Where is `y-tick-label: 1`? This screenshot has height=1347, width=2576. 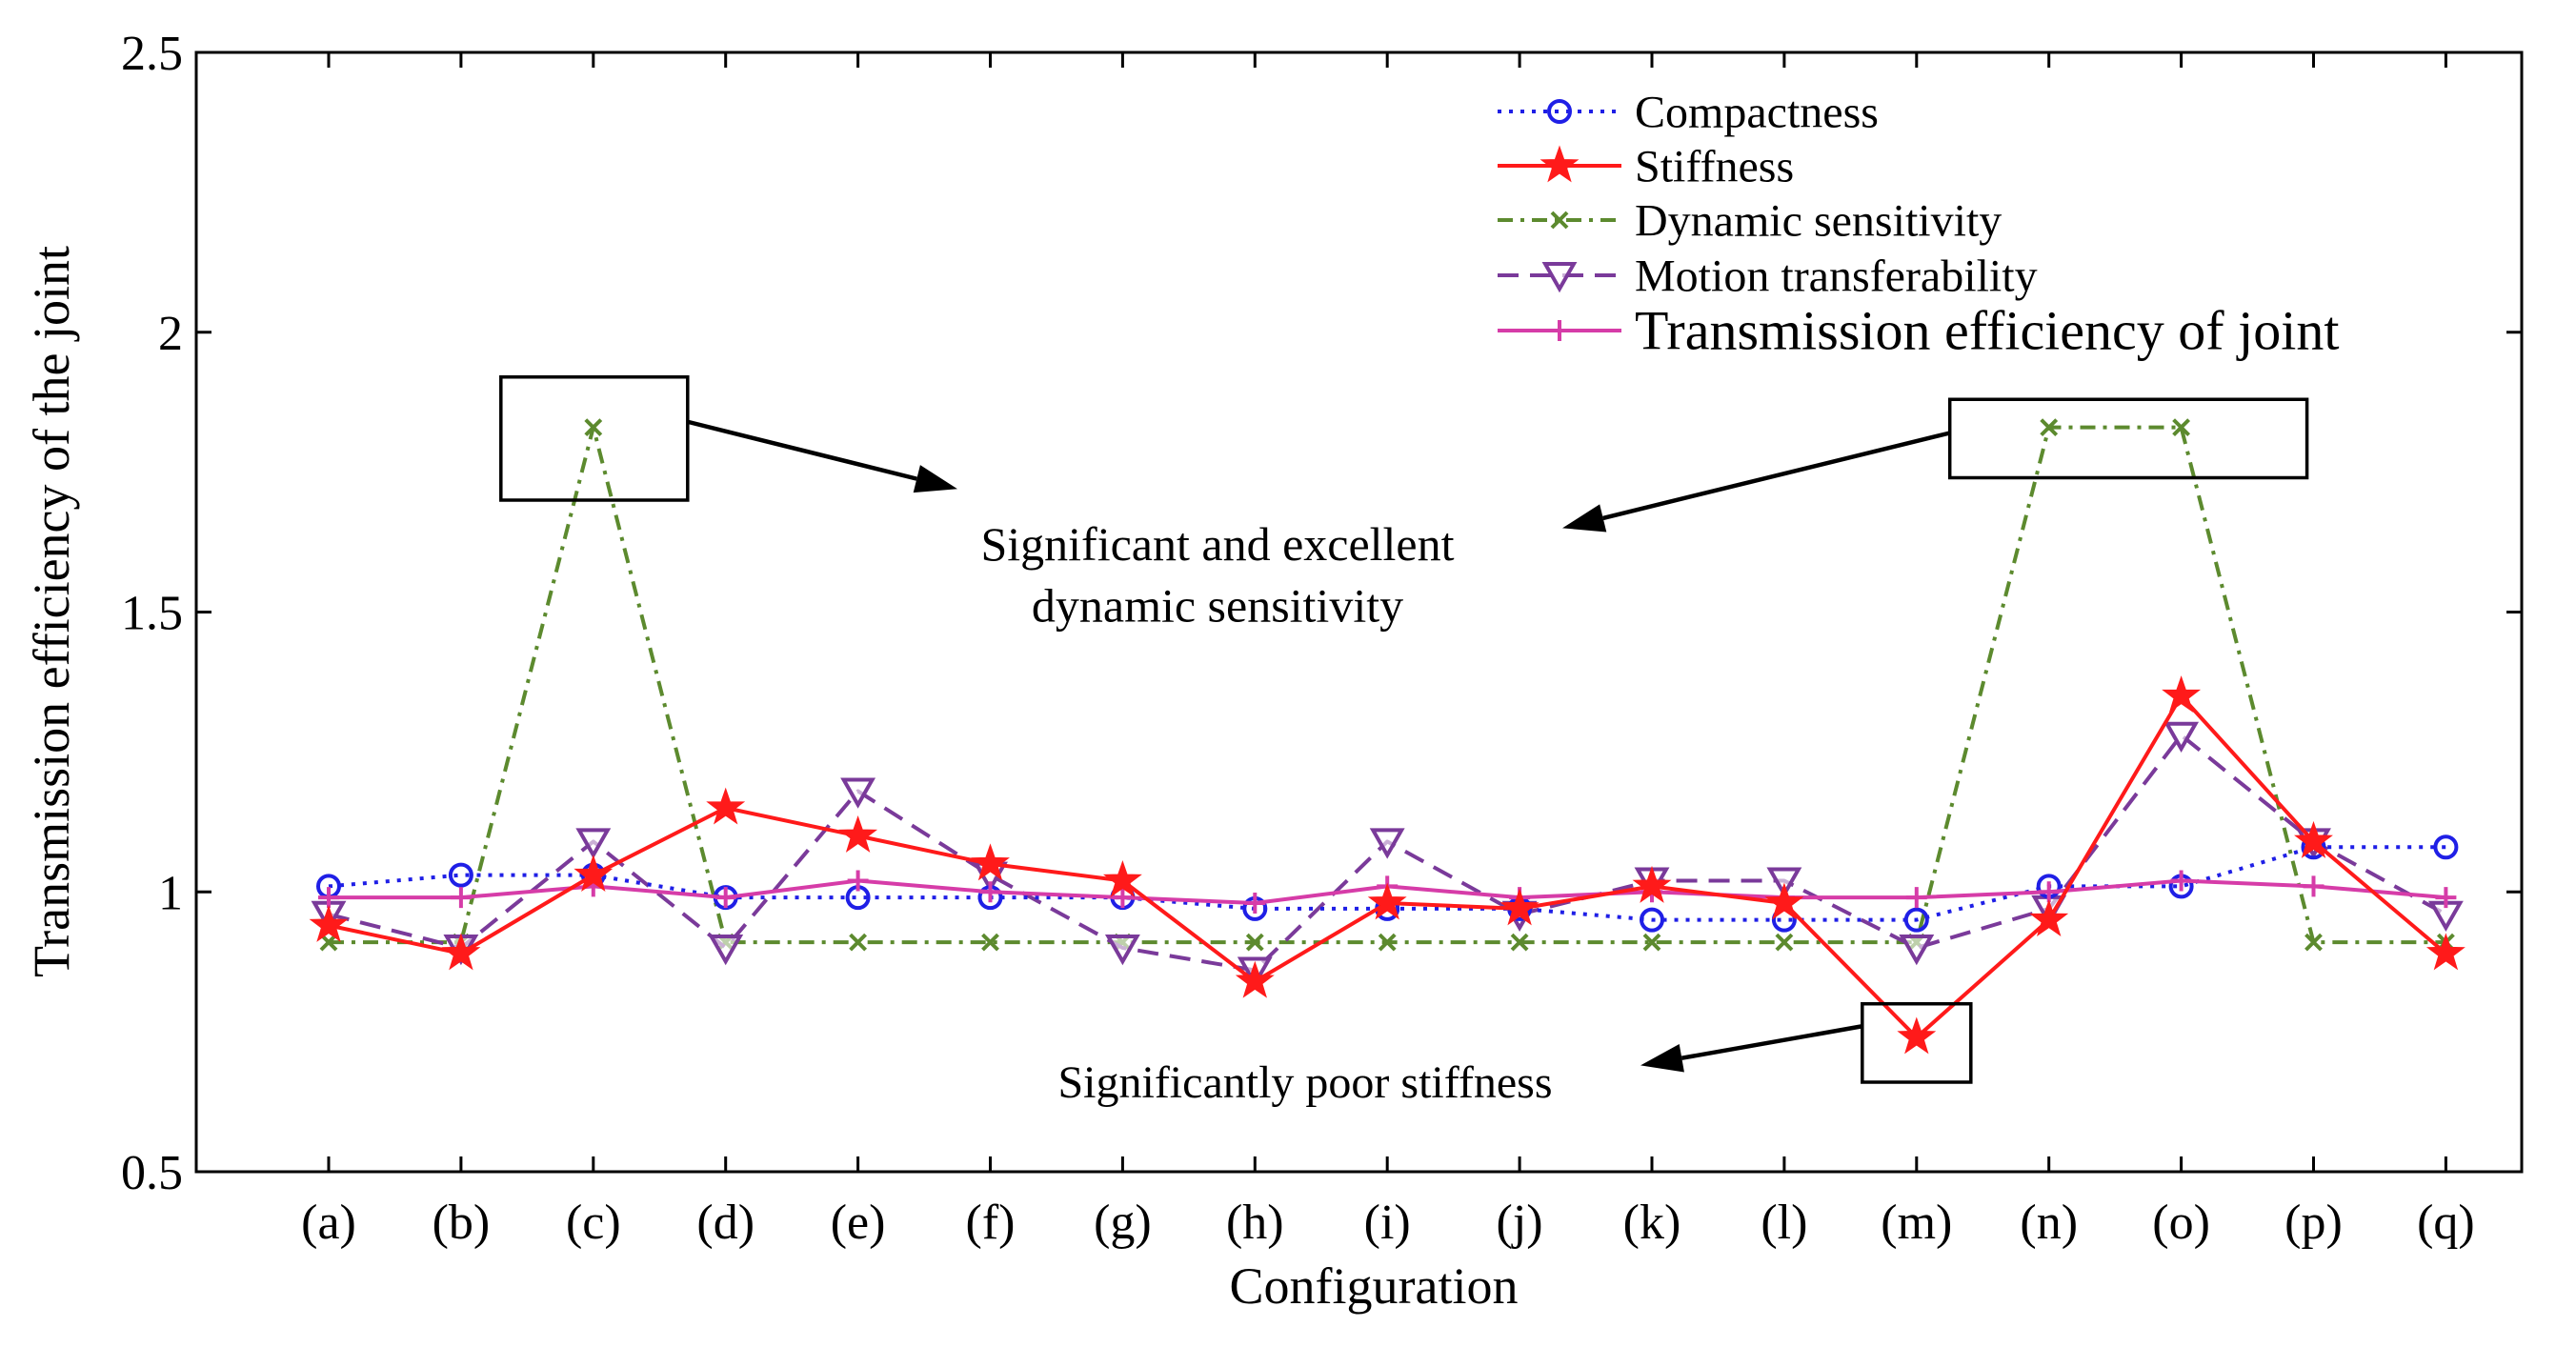 y-tick-label: 1 is located at coordinates (170, 893).